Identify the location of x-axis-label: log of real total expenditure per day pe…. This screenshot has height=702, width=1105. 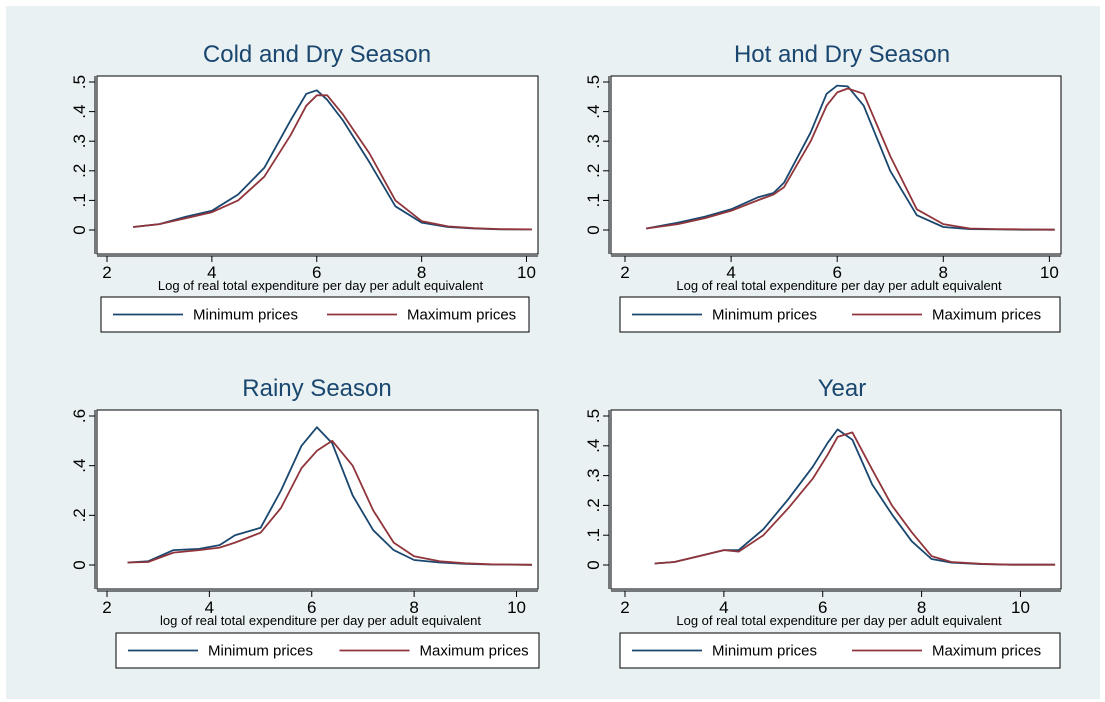
(320, 620).